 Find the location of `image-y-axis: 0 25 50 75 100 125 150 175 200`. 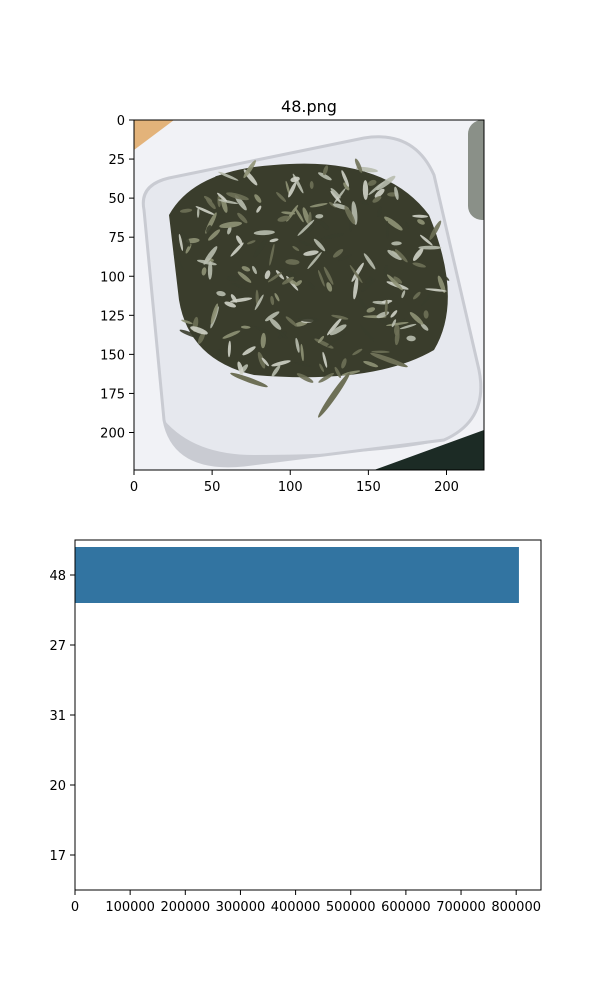

image-y-axis: 0 25 50 75 100 125 150 175 200 is located at coordinates (117, 278).